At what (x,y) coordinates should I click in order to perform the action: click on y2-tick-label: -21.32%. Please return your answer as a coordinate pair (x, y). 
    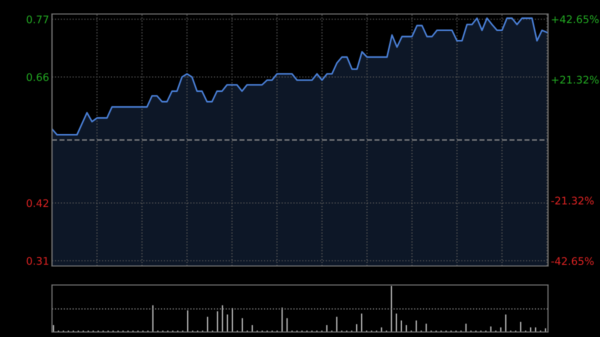
    Looking at the image, I should click on (572, 200).